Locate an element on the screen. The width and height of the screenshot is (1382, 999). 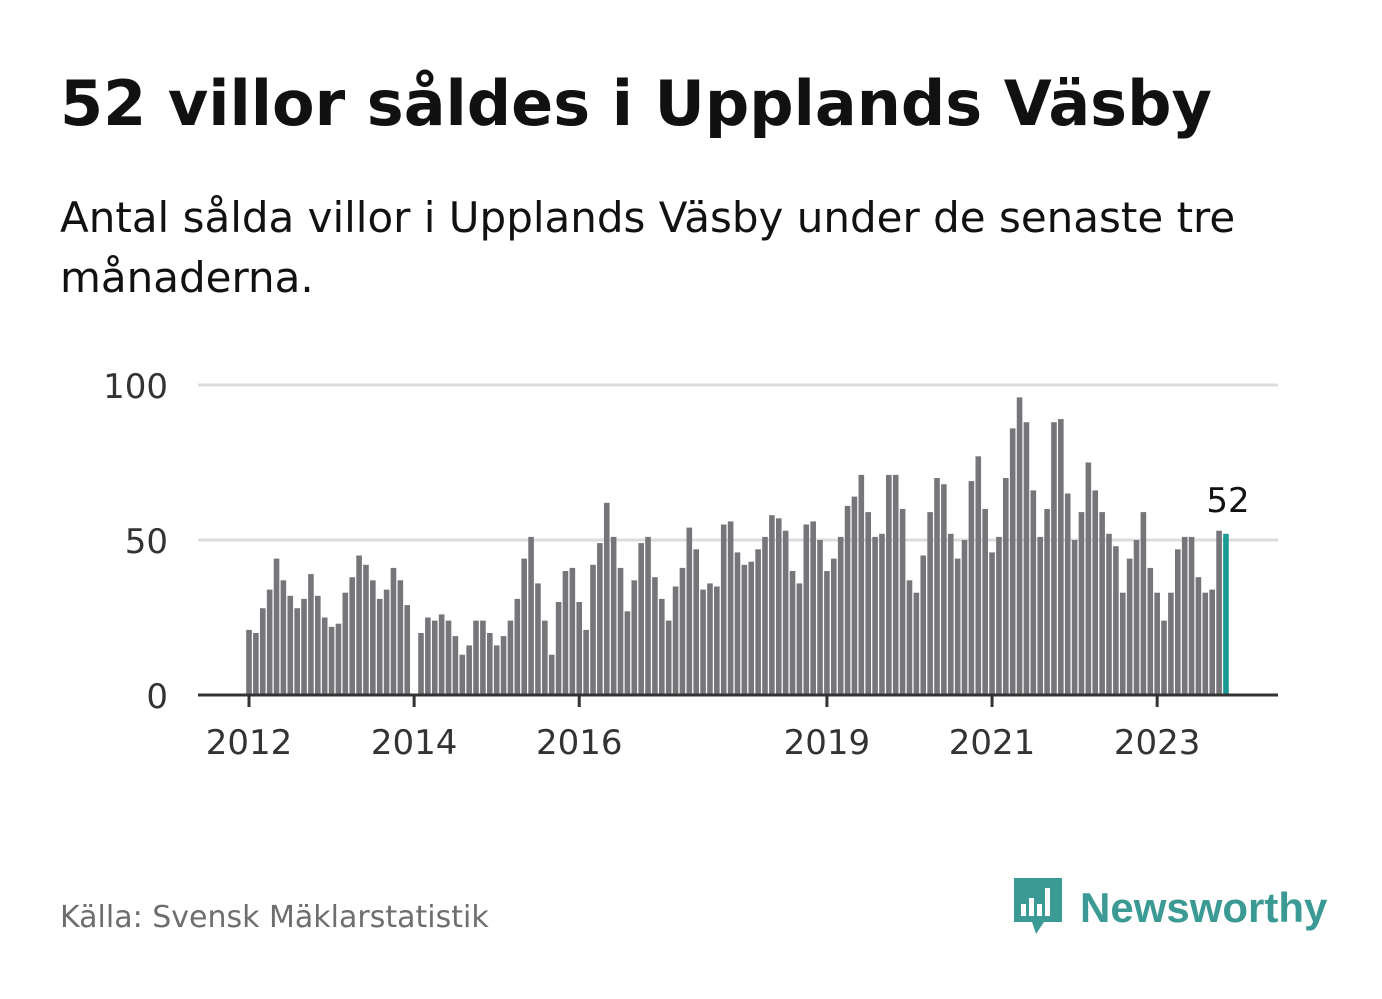
source-note: Källa: Svensk Mäklarstatistik is located at coordinates (274, 917).